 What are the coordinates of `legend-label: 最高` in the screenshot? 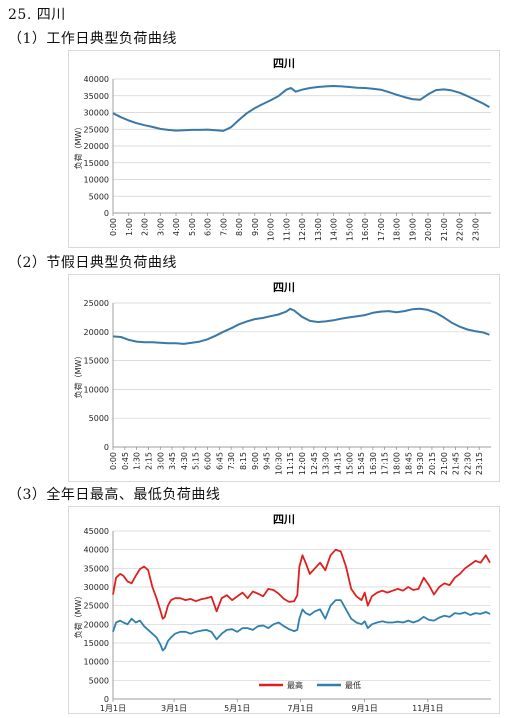 It's located at (295, 685).